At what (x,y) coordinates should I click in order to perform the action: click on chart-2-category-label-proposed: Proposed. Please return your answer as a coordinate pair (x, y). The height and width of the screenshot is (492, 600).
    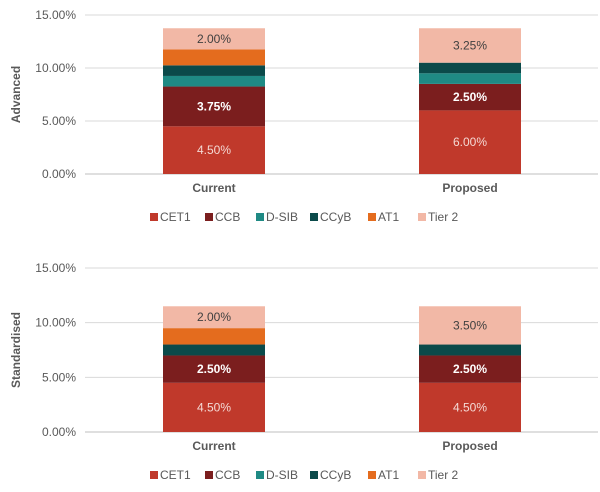
    Looking at the image, I should click on (469, 446).